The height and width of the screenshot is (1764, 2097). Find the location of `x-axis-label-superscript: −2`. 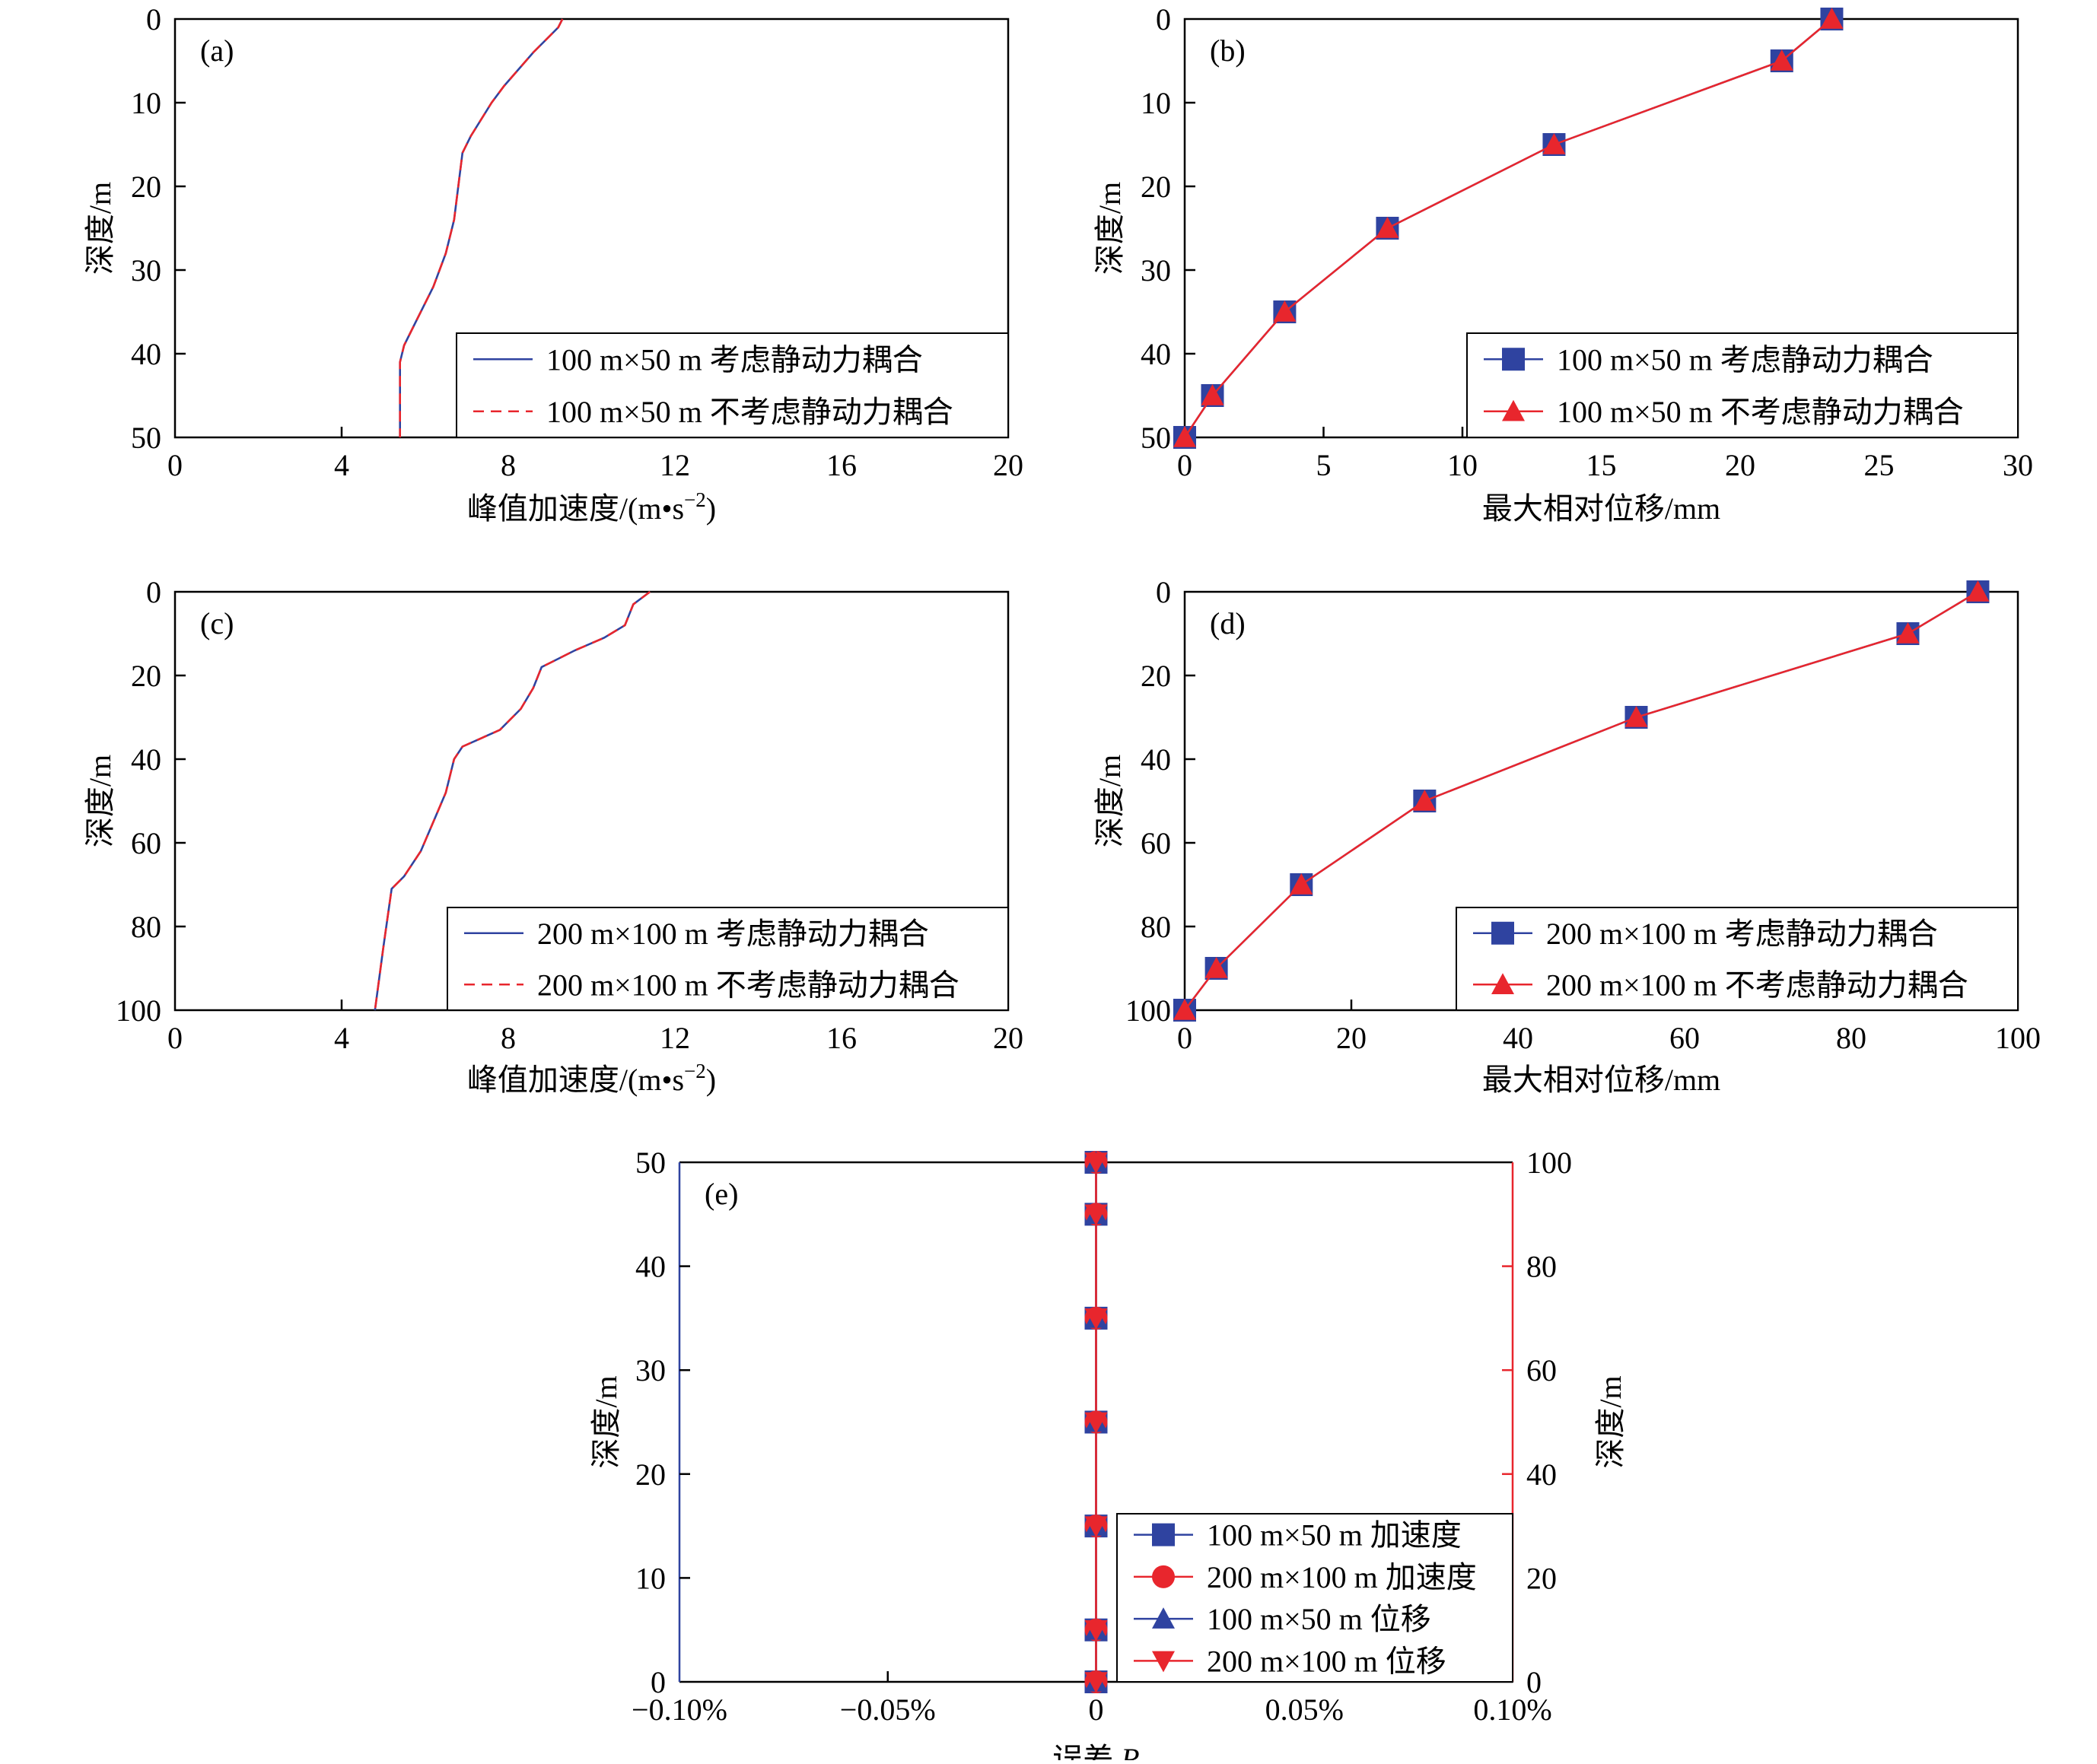

x-axis-label-superscript: −2 is located at coordinates (695, 1071).